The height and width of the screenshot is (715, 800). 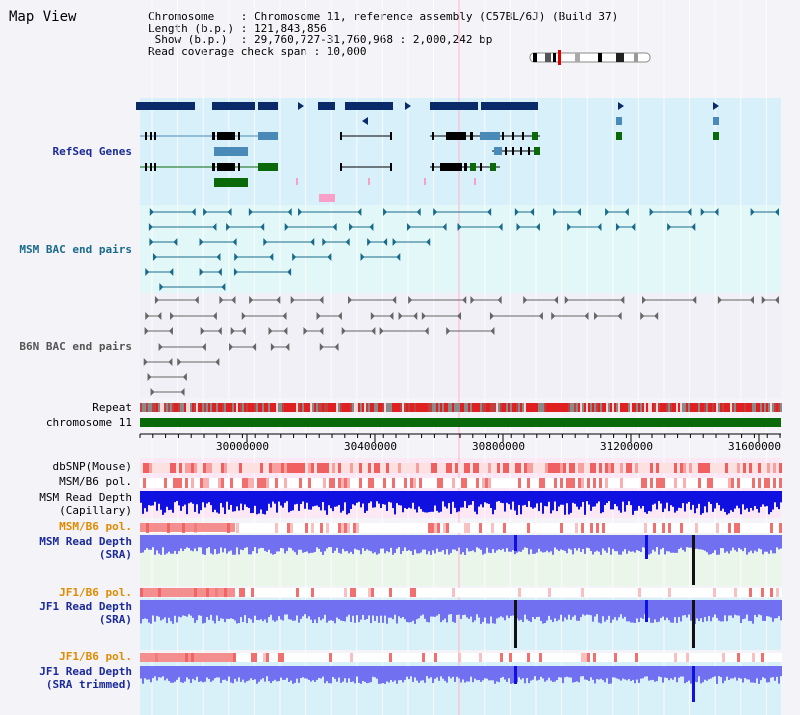 What do you see at coordinates (95, 656) in the screenshot?
I see `track-label-jf1-b6-pol-2: JF1/B6 pol.` at bounding box center [95, 656].